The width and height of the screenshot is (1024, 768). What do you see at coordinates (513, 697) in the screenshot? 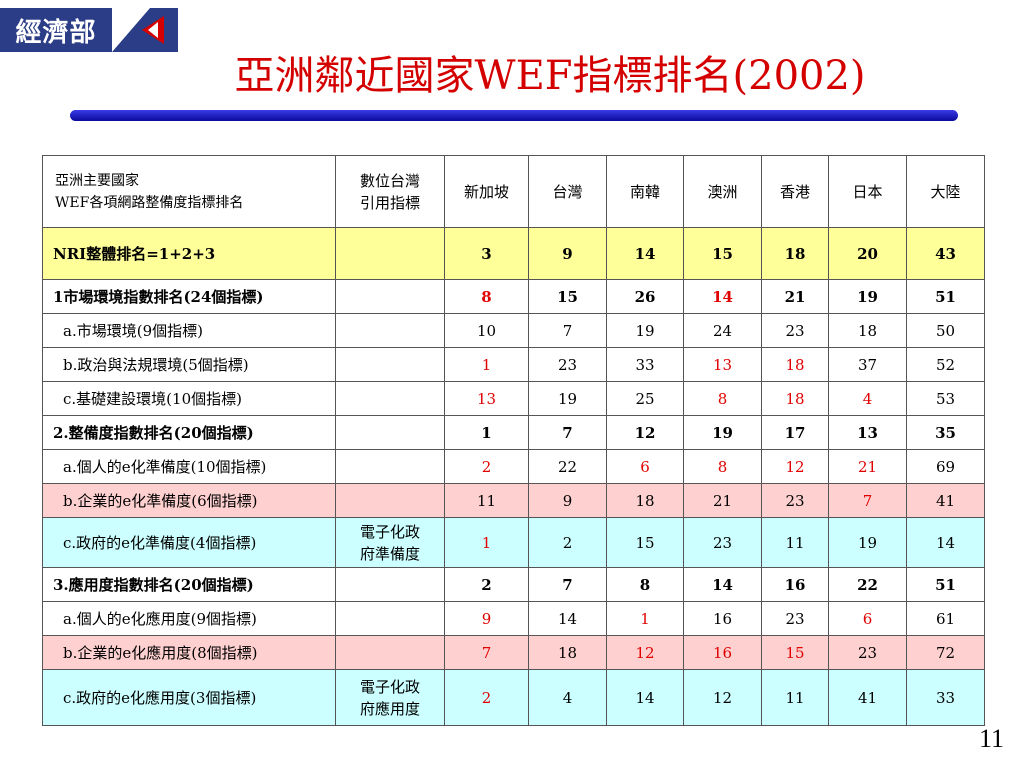
I see `table-row: c.政府的e化應用度(3個指標) 電子化政 府應用度 2 4 14 12 11 41 33` at bounding box center [513, 697].